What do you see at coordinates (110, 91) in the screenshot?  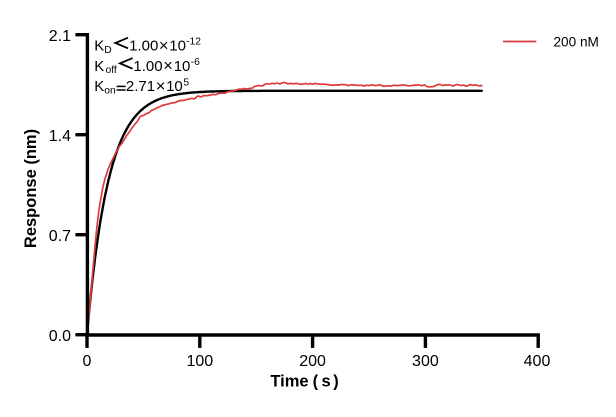 I see `svg-text: on` at bounding box center [110, 91].